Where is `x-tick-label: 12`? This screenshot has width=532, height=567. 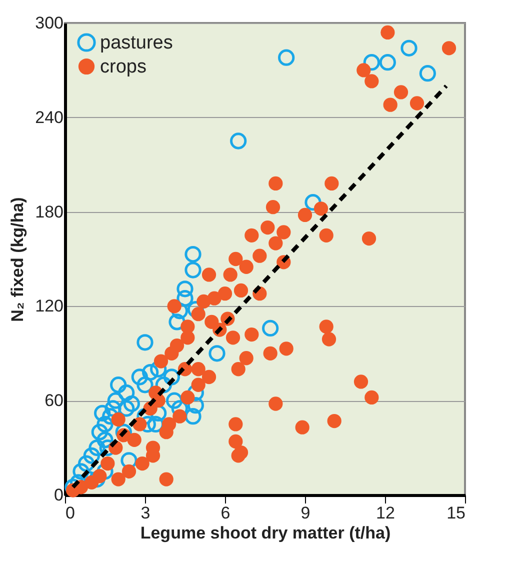 x-tick-label: 12 is located at coordinates (385, 513).